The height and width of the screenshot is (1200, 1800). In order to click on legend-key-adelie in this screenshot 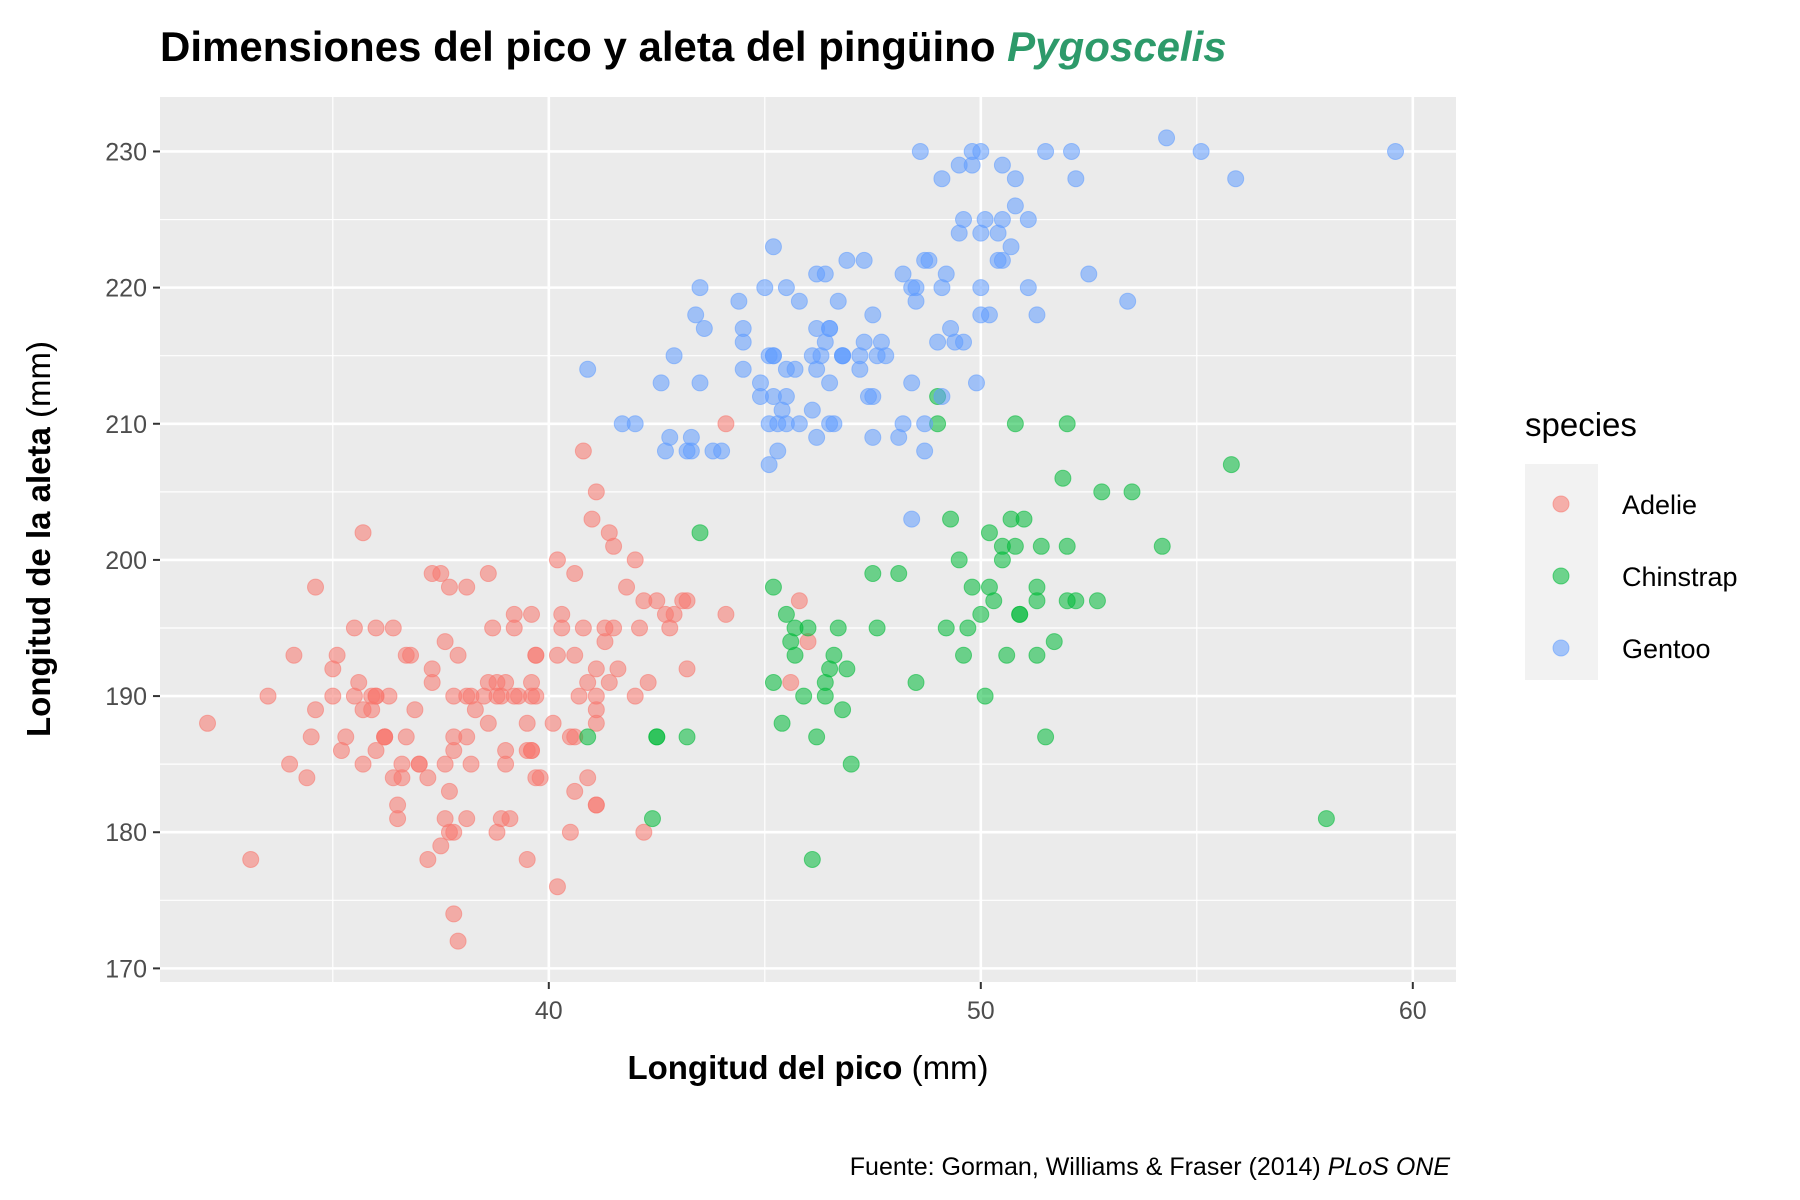, I will do `click(1561, 504)`.